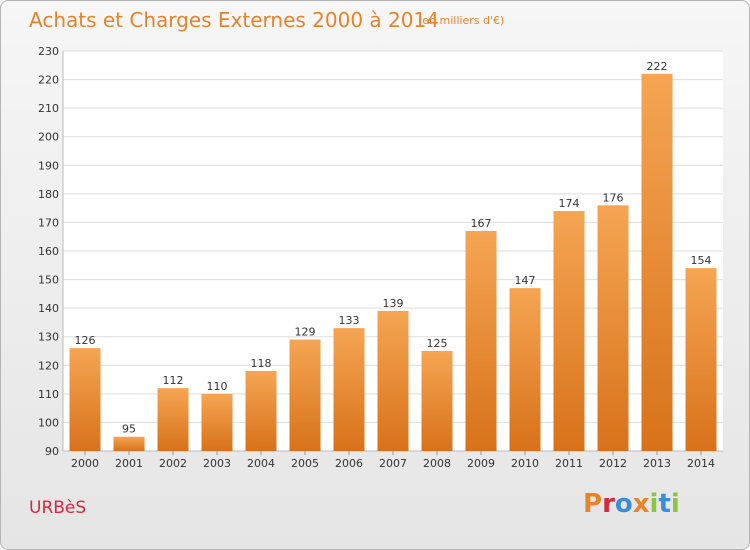 The image size is (750, 550). What do you see at coordinates (48, 108) in the screenshot?
I see `y-tick-label: 210` at bounding box center [48, 108].